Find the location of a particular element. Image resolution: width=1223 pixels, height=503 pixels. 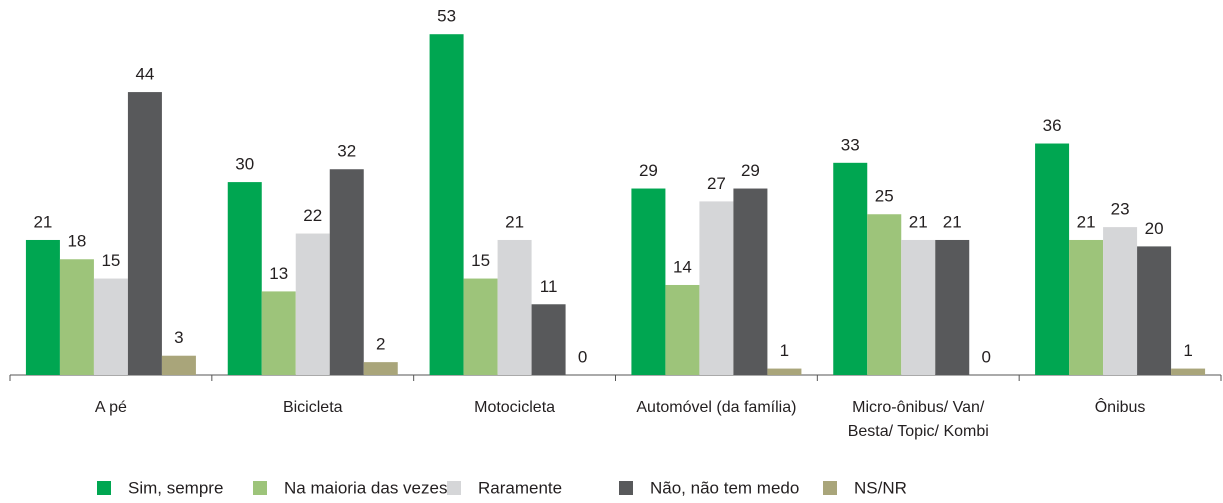

legend-label: Na maioria das vezes is located at coordinates (365, 487).